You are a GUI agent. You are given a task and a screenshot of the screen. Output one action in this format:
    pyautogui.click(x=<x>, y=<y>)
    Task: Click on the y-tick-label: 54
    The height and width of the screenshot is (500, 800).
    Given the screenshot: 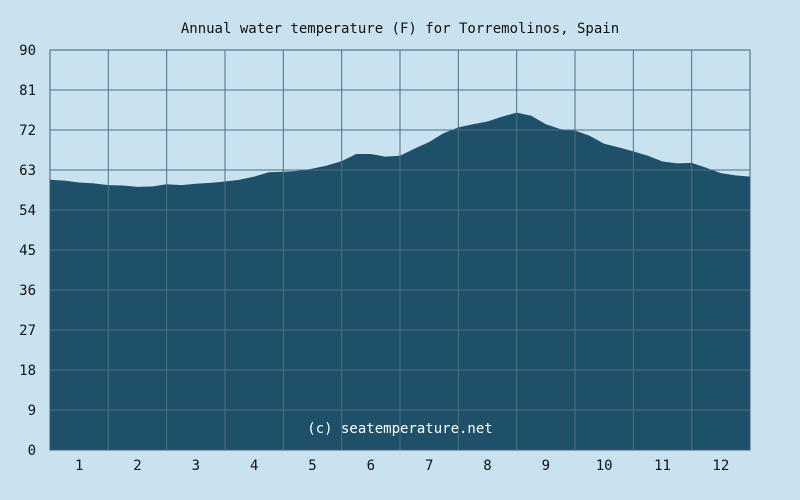 What is the action you would take?
    pyautogui.click(x=27, y=211)
    